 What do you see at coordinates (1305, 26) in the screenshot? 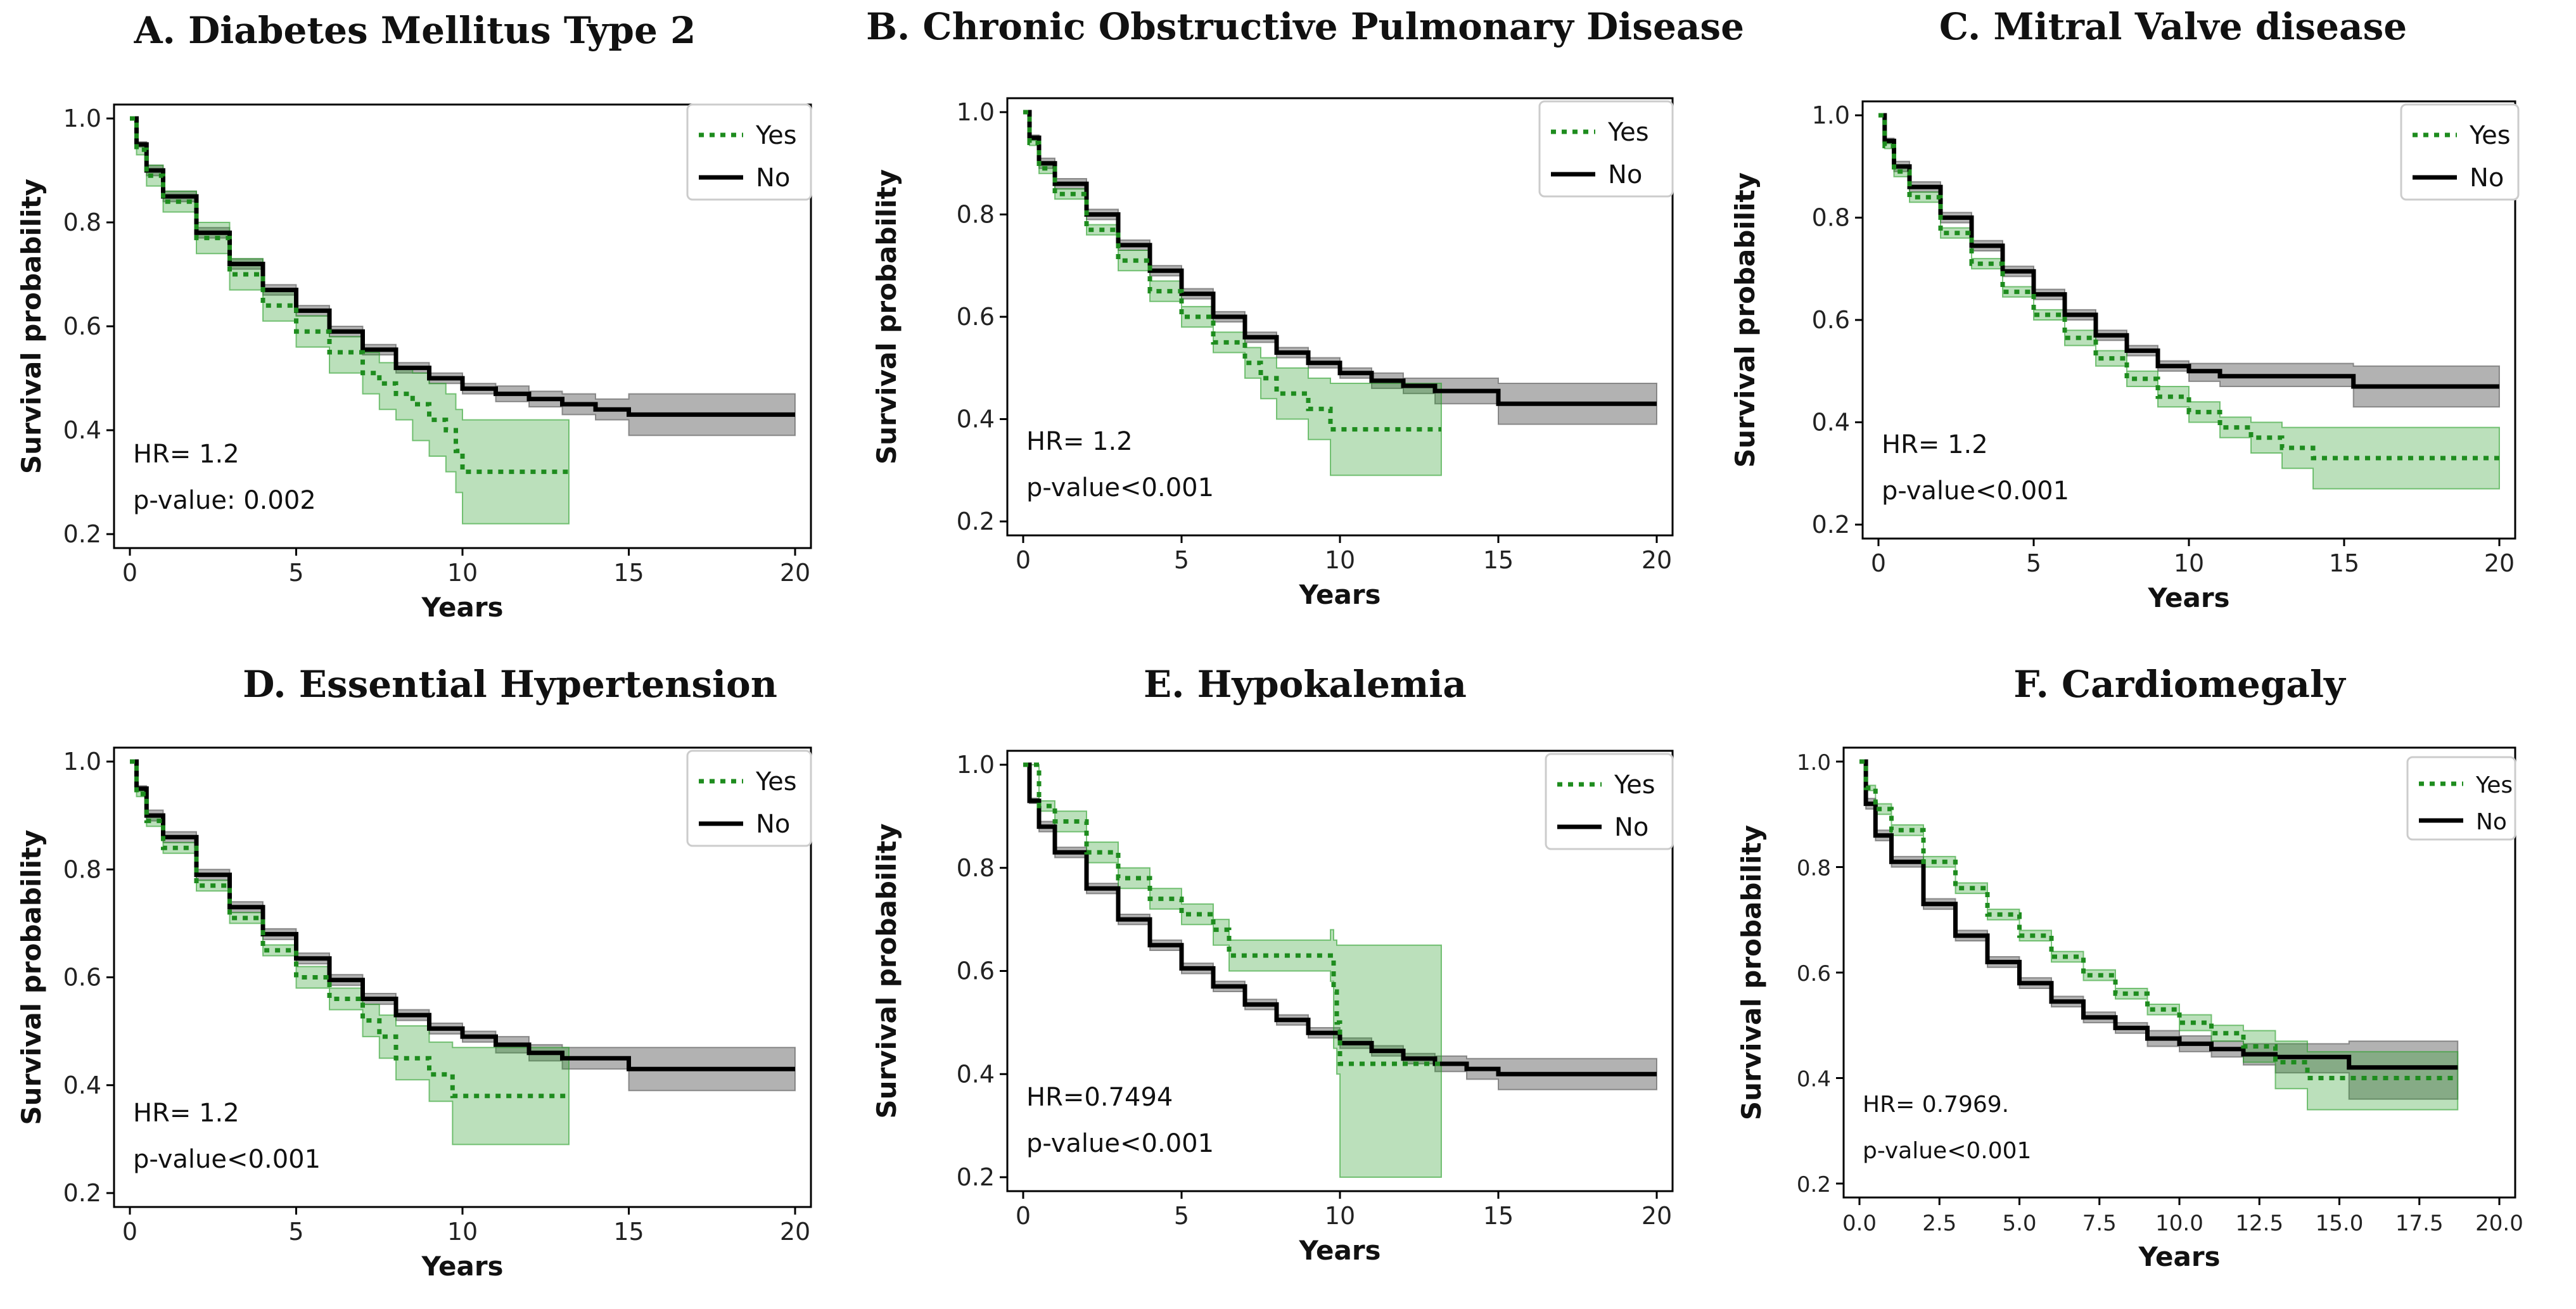
I see `panel-title: B. Chronic Obstructive Pulmonary Disease` at bounding box center [1305, 26].